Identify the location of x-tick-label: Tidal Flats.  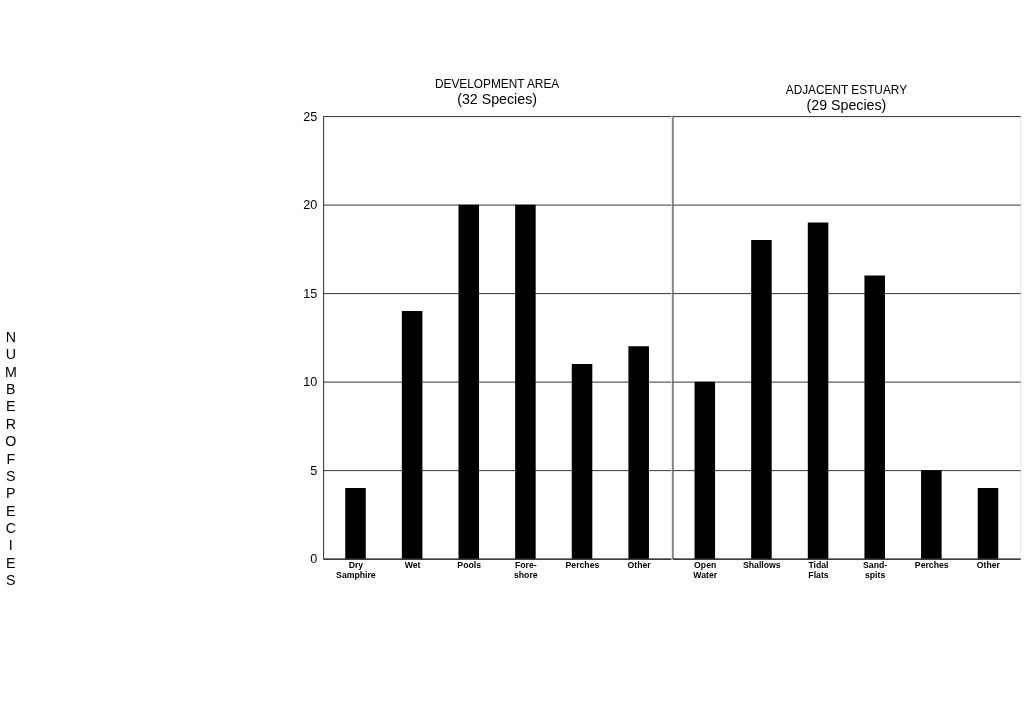
(818, 570).